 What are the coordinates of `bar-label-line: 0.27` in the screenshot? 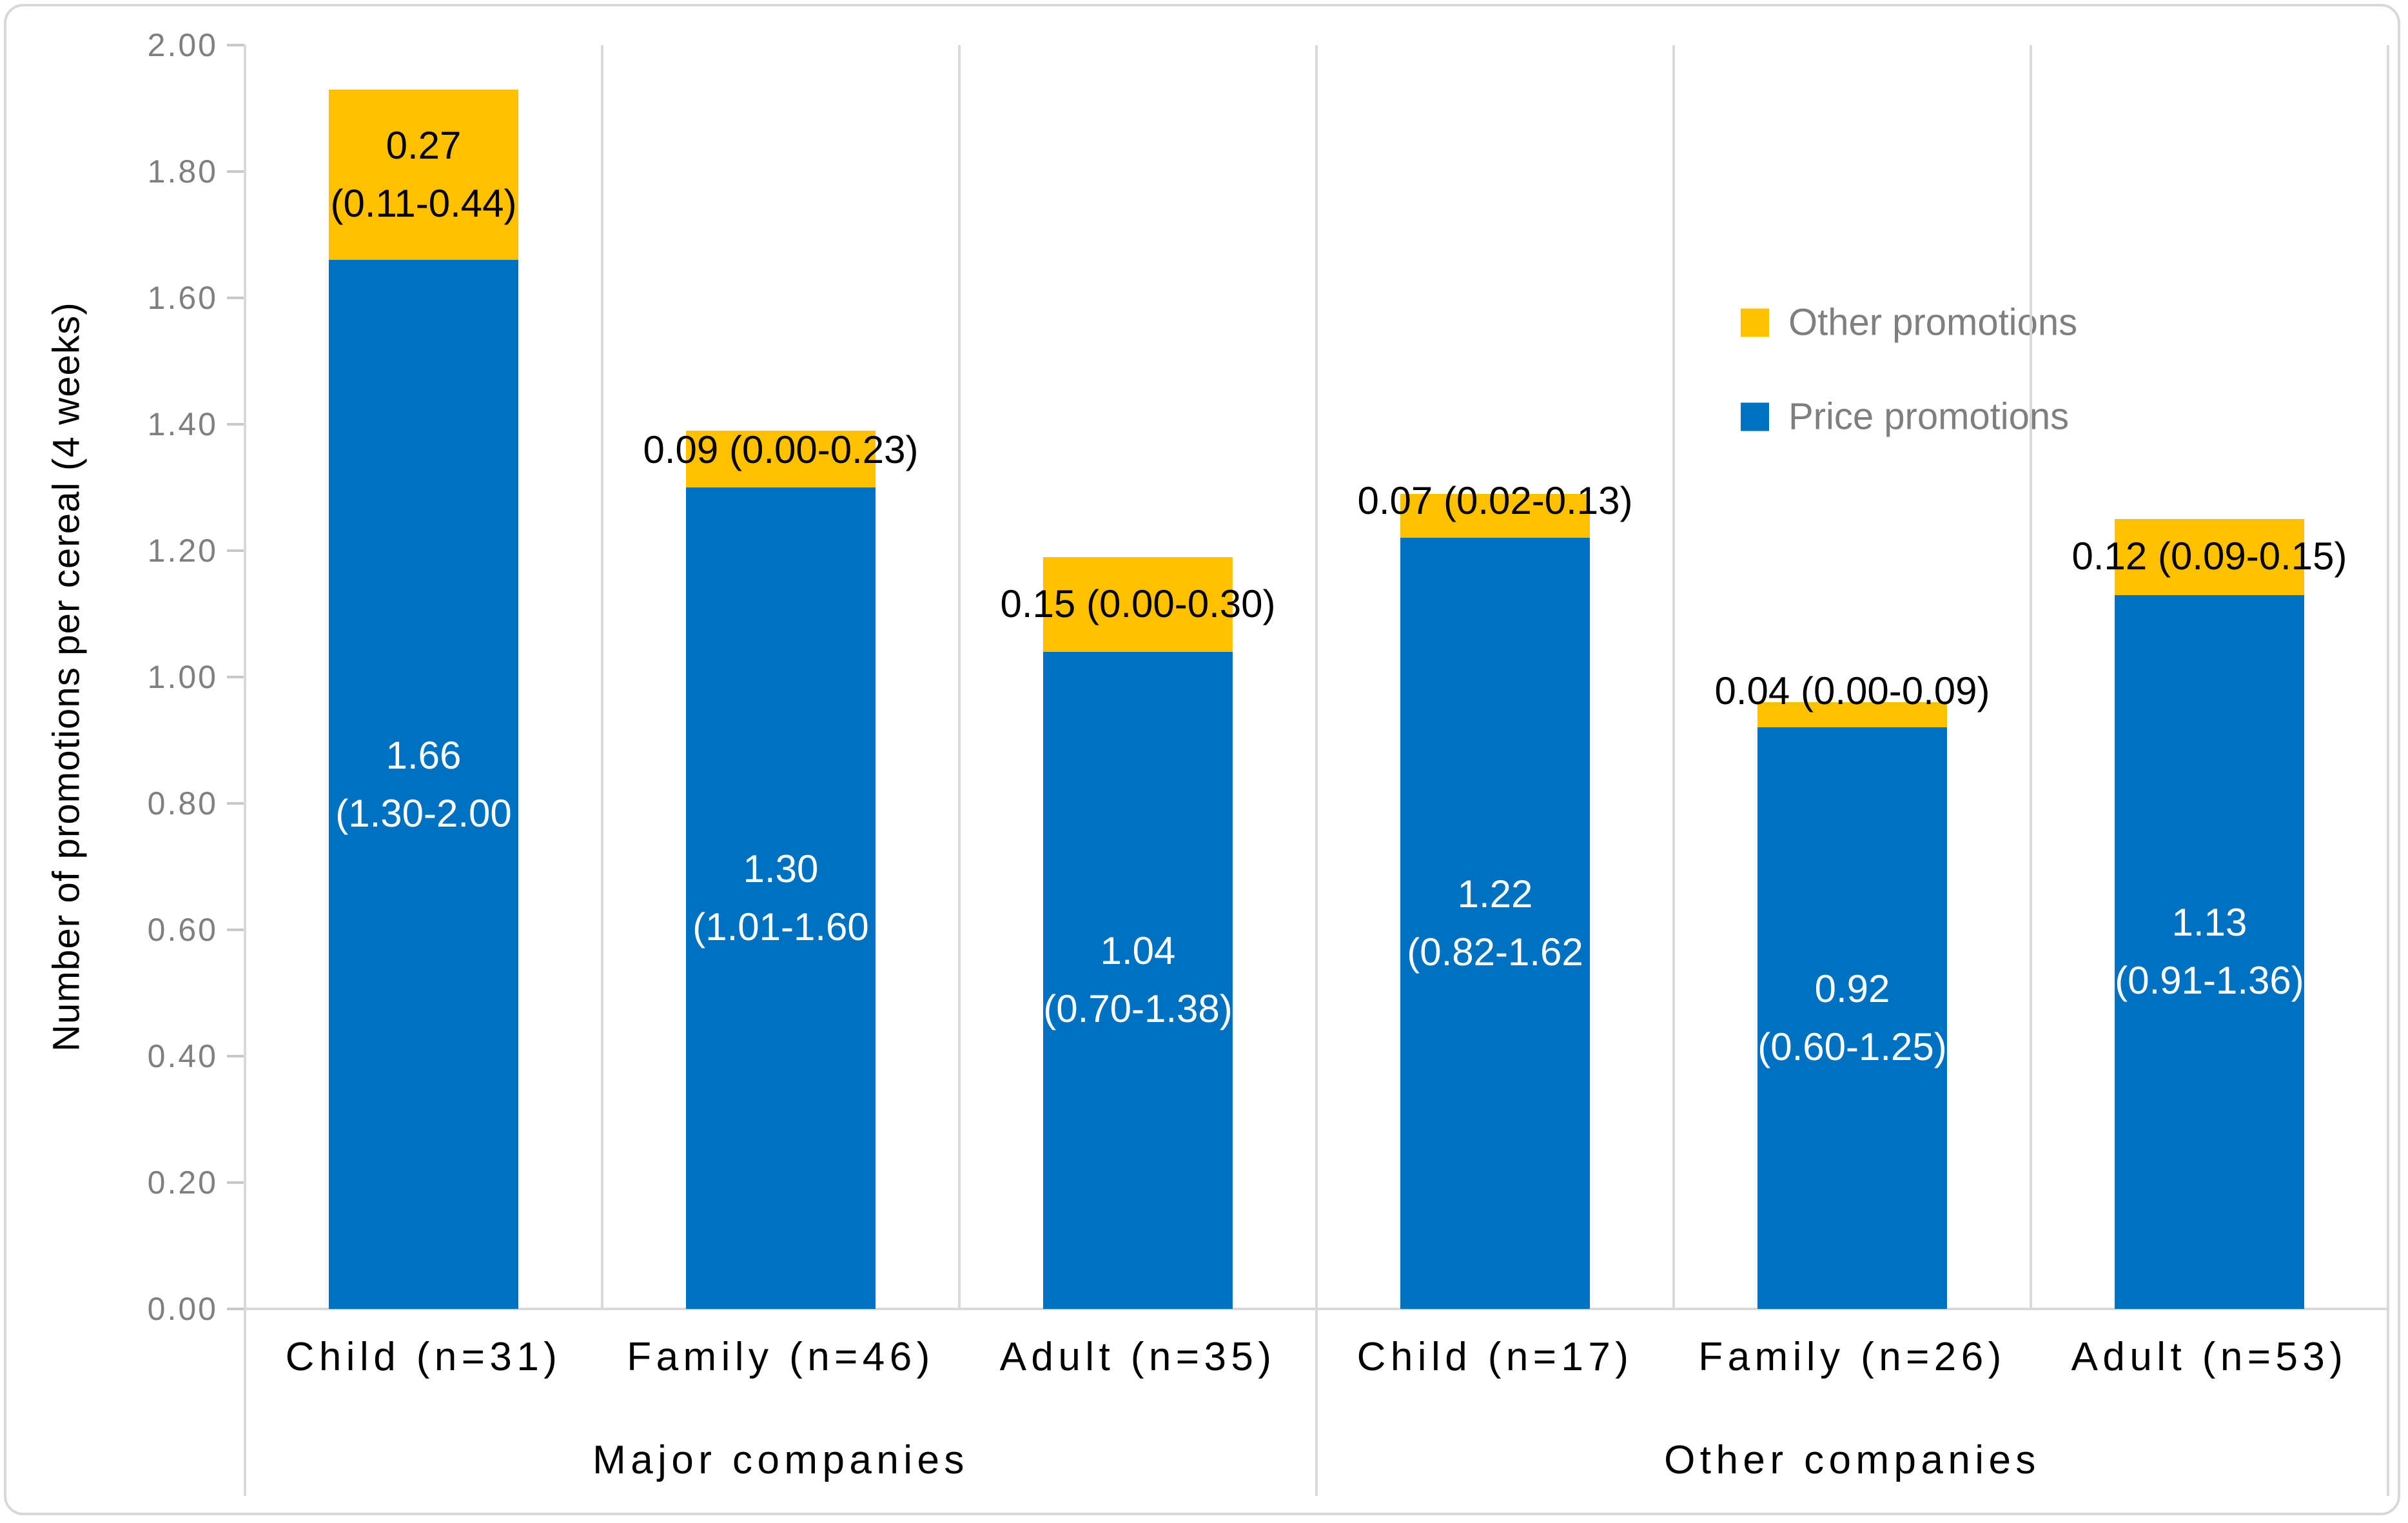 It's located at (424, 145).